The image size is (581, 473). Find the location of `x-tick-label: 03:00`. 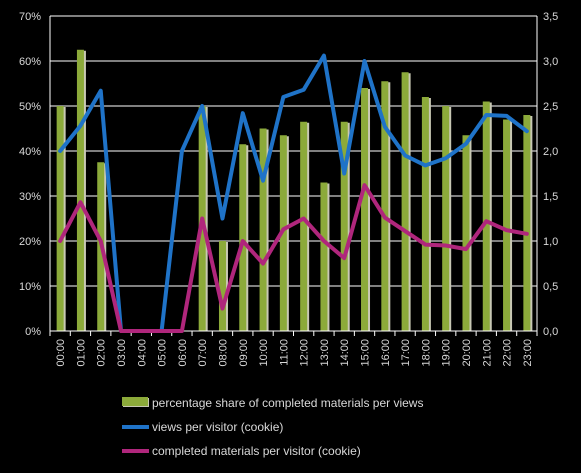

x-tick-label: 03:00 is located at coordinates (122, 353).